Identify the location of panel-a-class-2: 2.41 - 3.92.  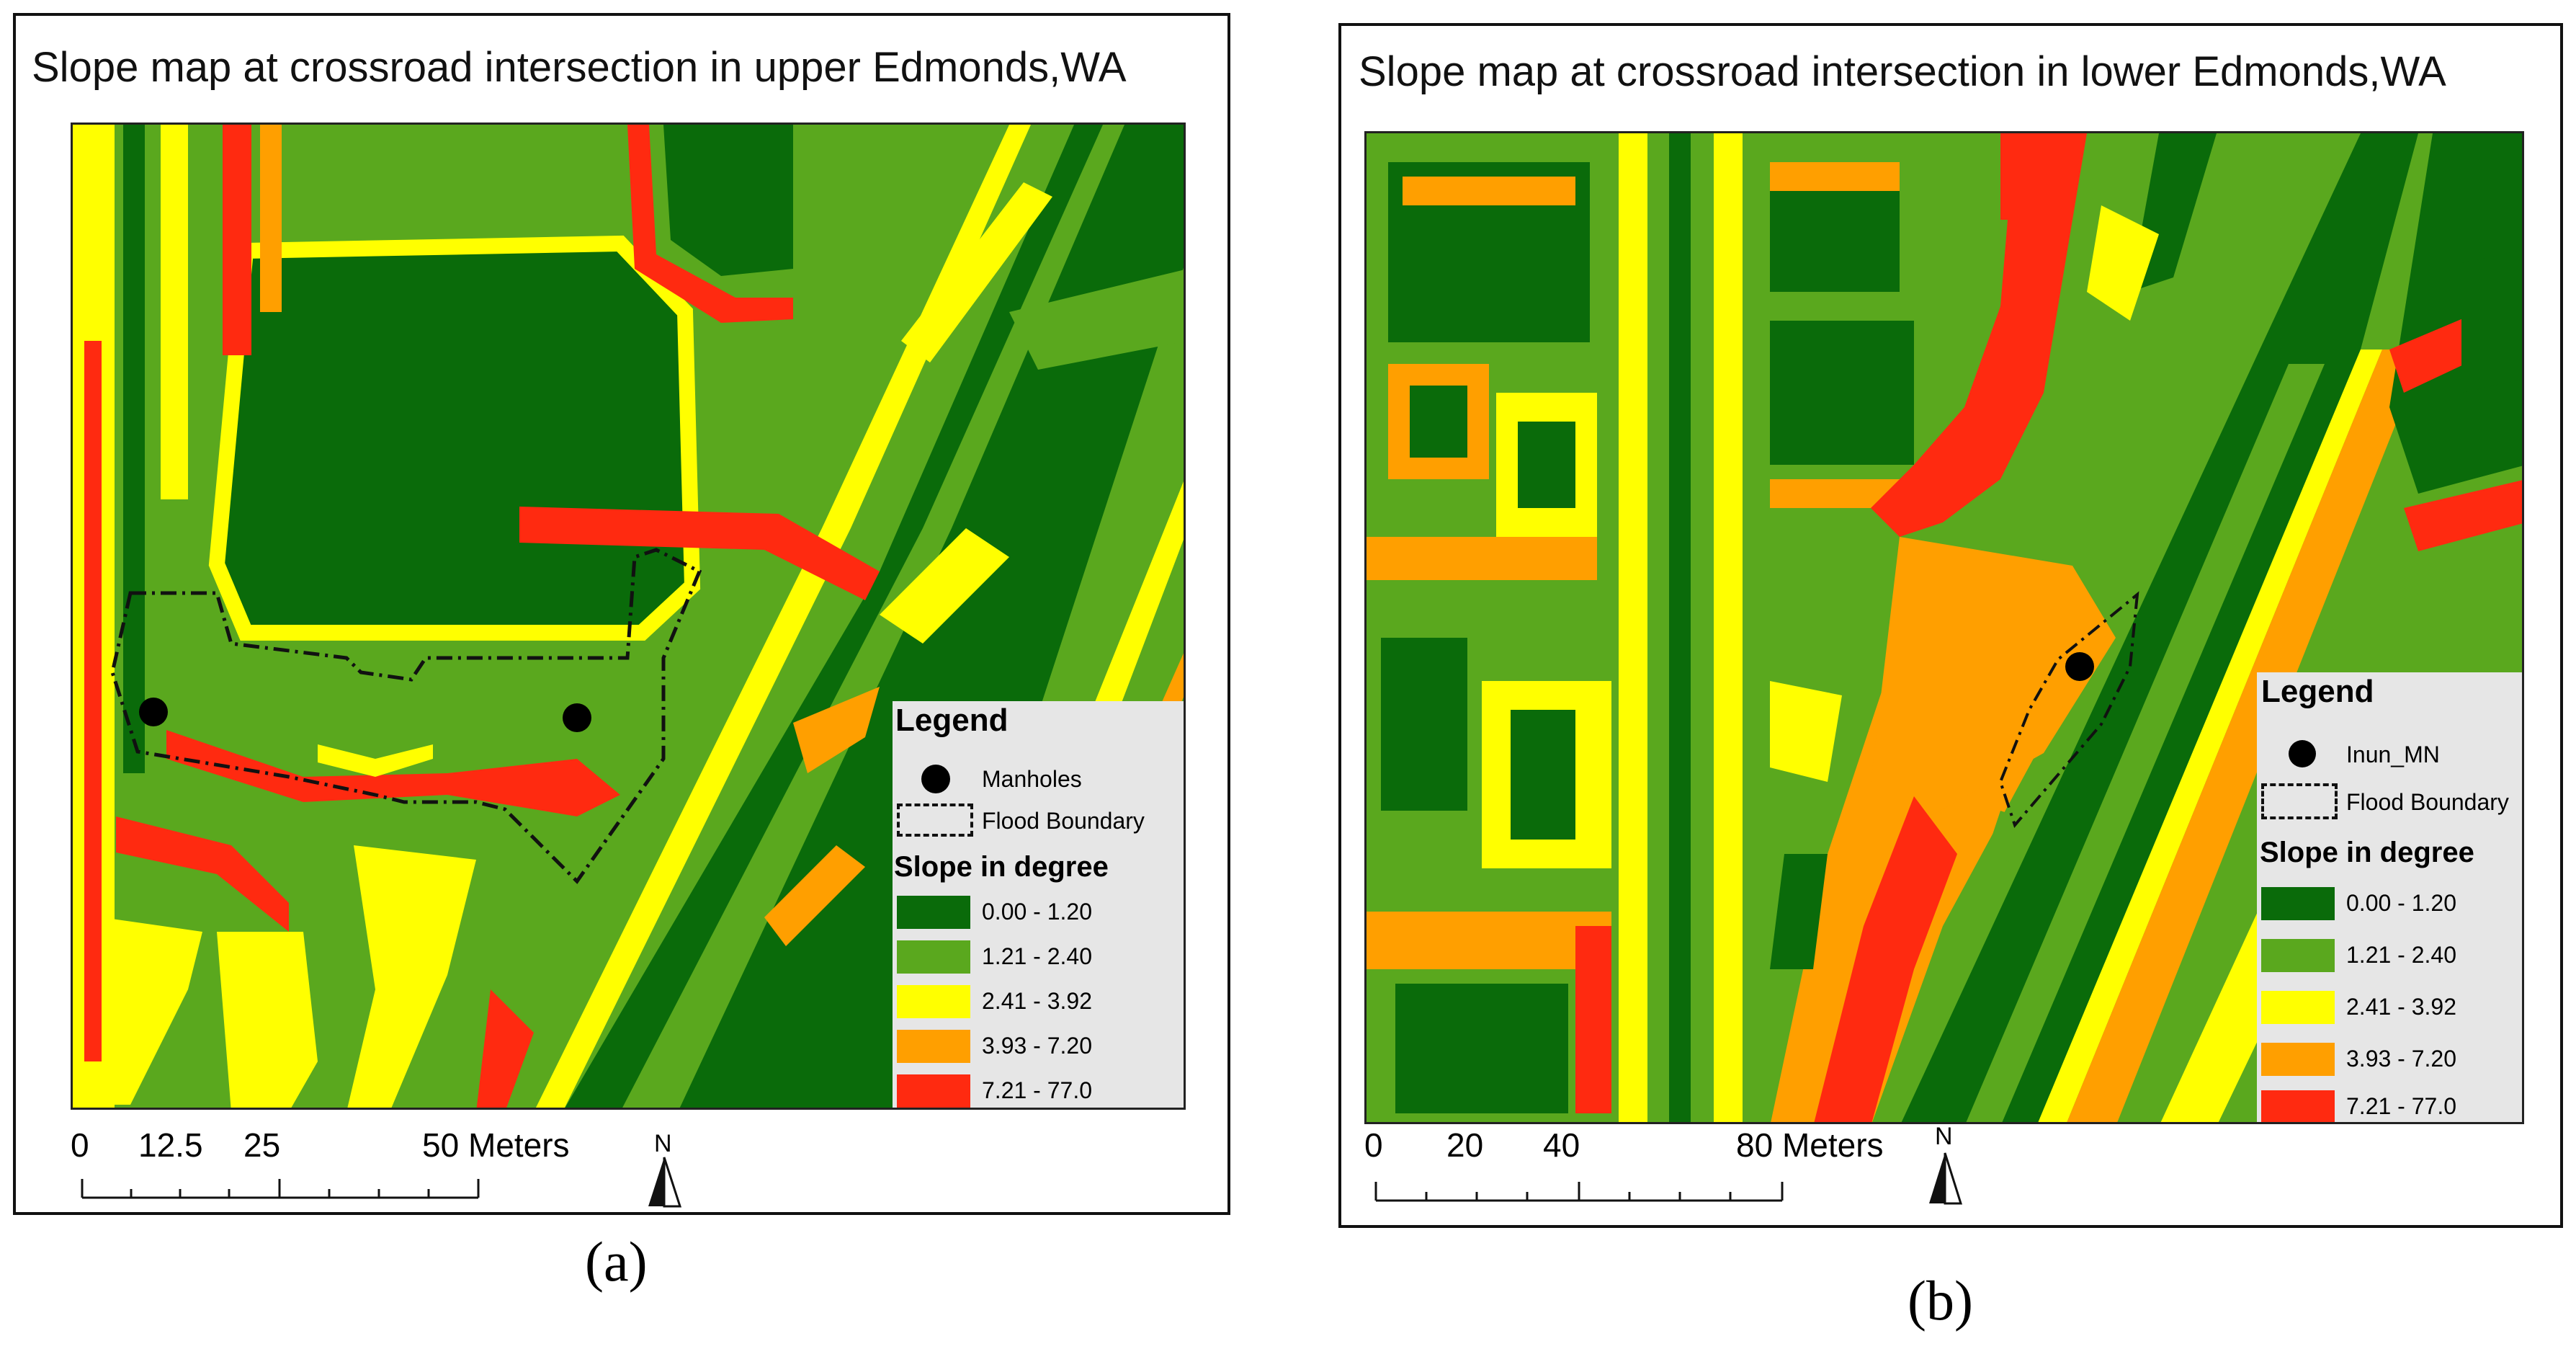
(1037, 1001).